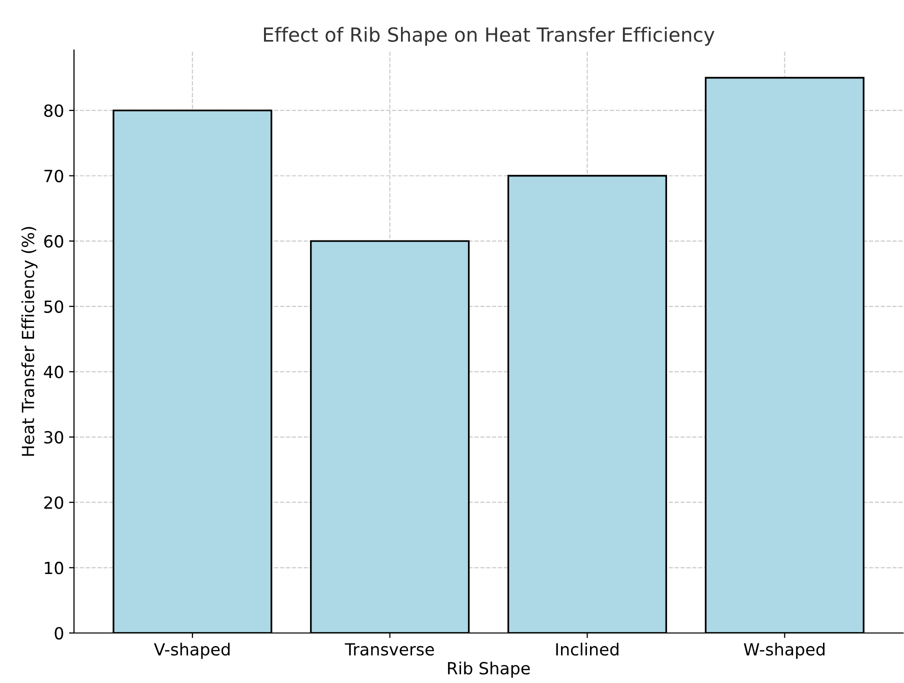 This screenshot has height=683, width=904. I want to click on x-tick-label: Transverse, so click(389, 649).